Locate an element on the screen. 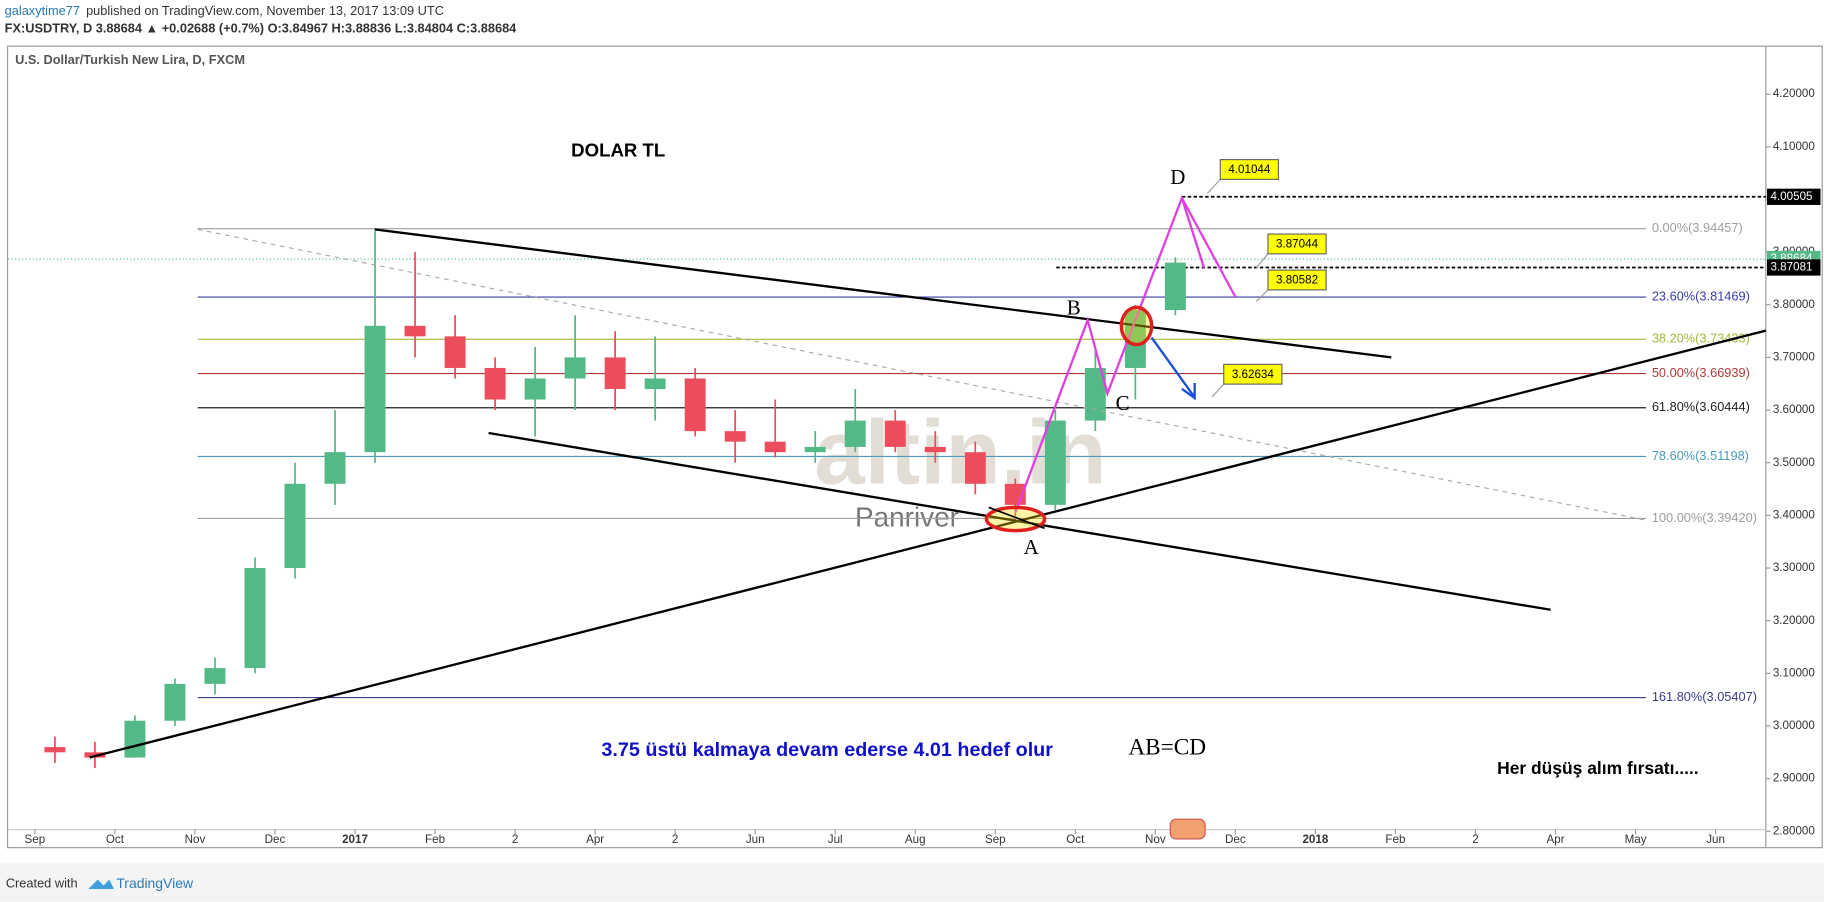 Image resolution: width=1824 pixels, height=902 pixels. fib-label: 0.00%(3.94457) is located at coordinates (1697, 227).